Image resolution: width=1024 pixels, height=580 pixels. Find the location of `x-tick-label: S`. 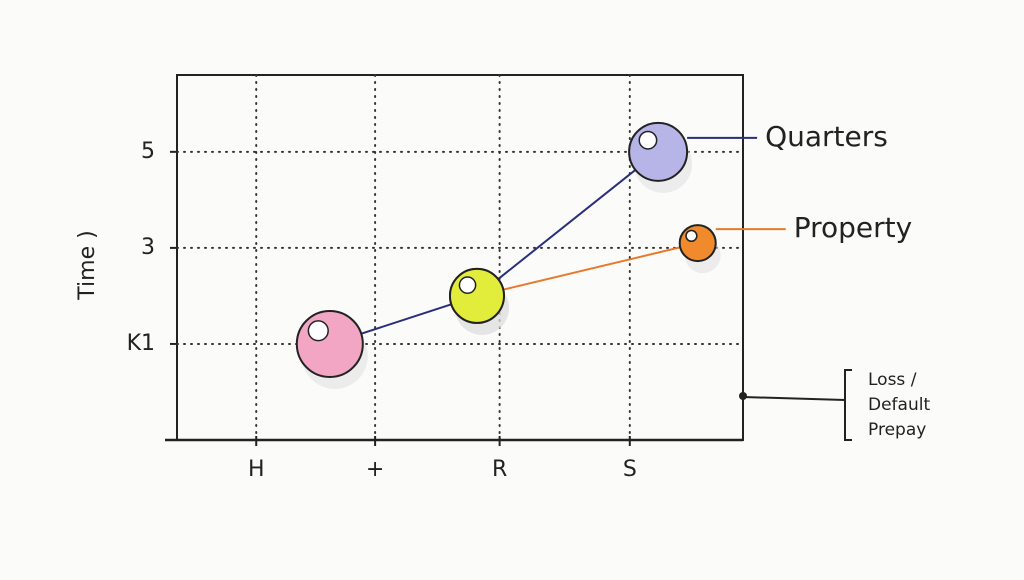

x-tick-label: S is located at coordinates (630, 469).